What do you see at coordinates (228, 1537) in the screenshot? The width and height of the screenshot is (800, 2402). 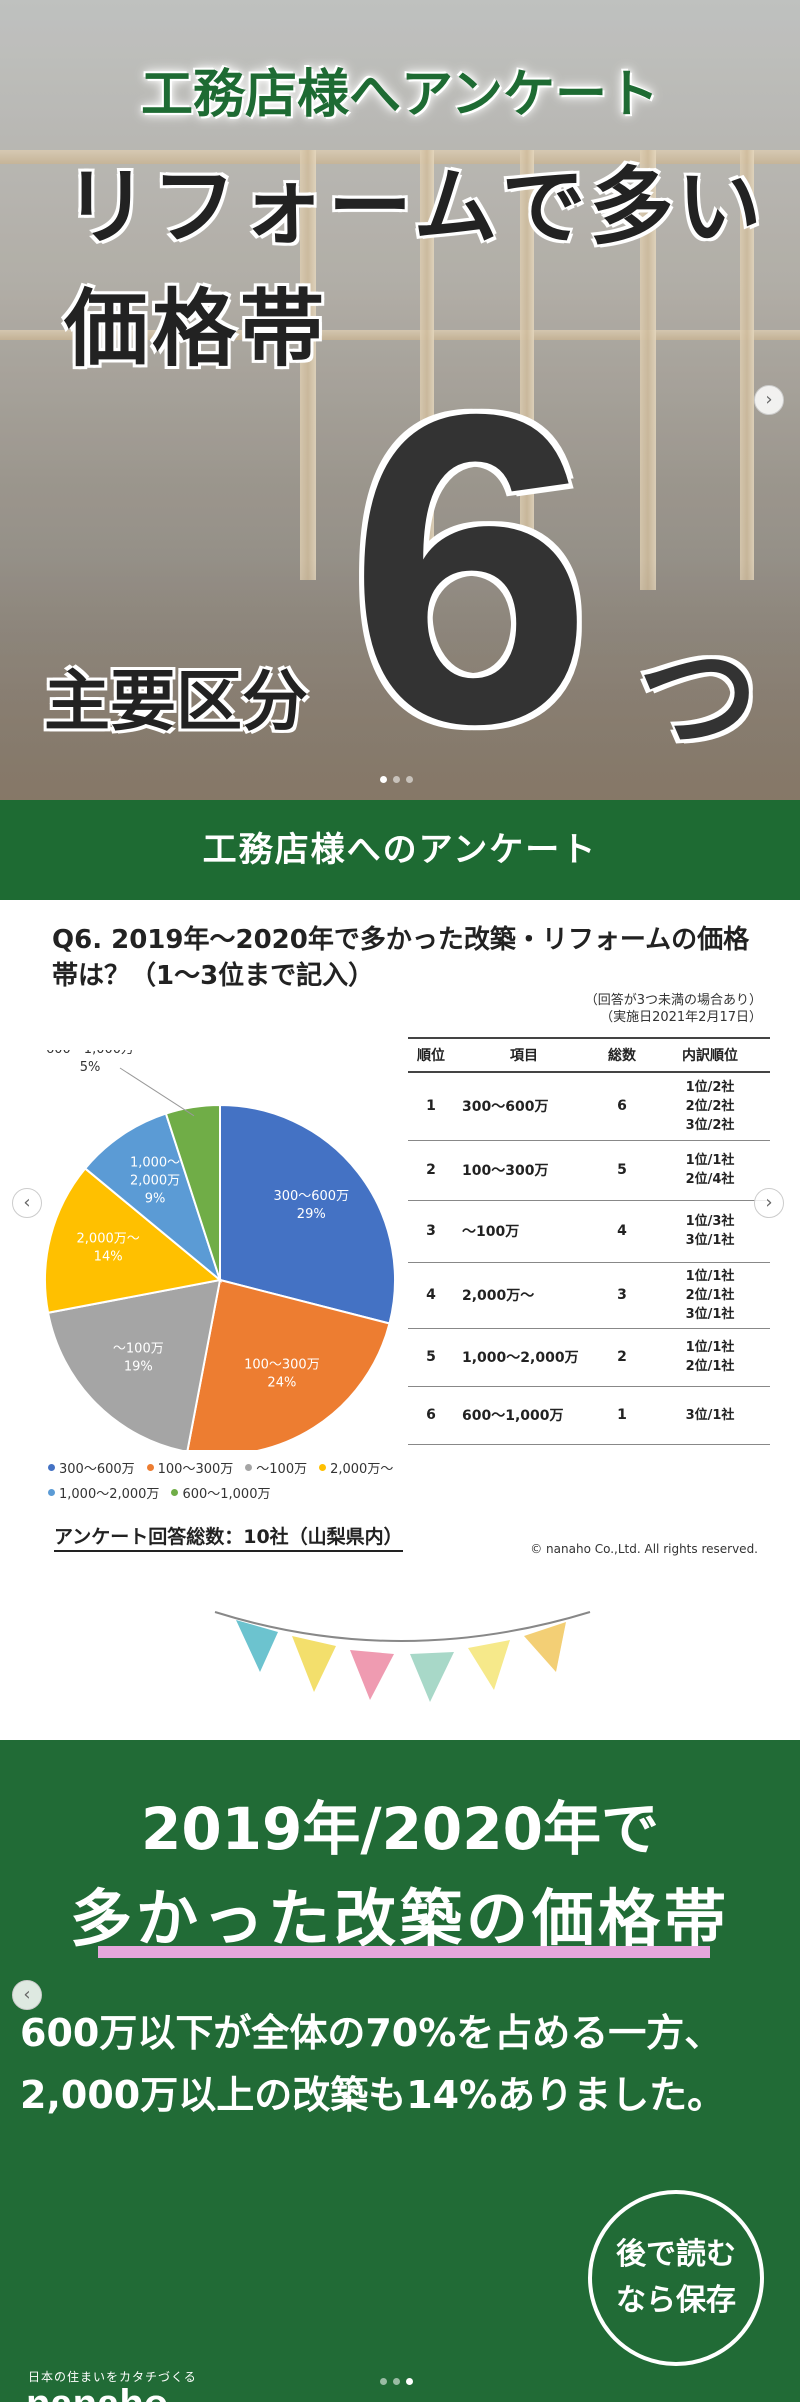 I see `survey-total: アンケート回答総数：10社（山梨県内）` at bounding box center [228, 1537].